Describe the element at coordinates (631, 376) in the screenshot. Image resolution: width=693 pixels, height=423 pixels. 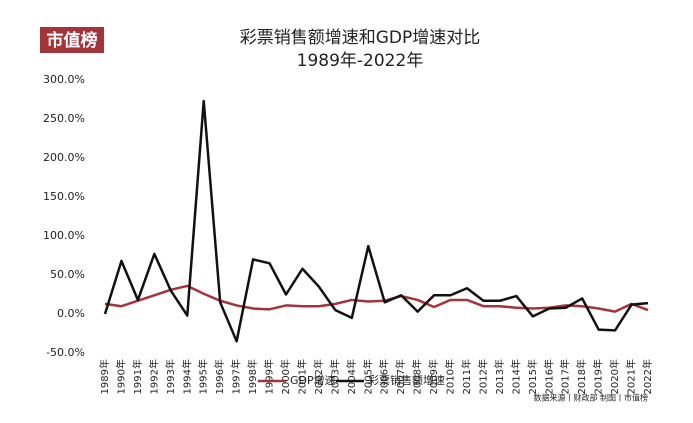
I see `x-tick-label: 2021年` at that location.